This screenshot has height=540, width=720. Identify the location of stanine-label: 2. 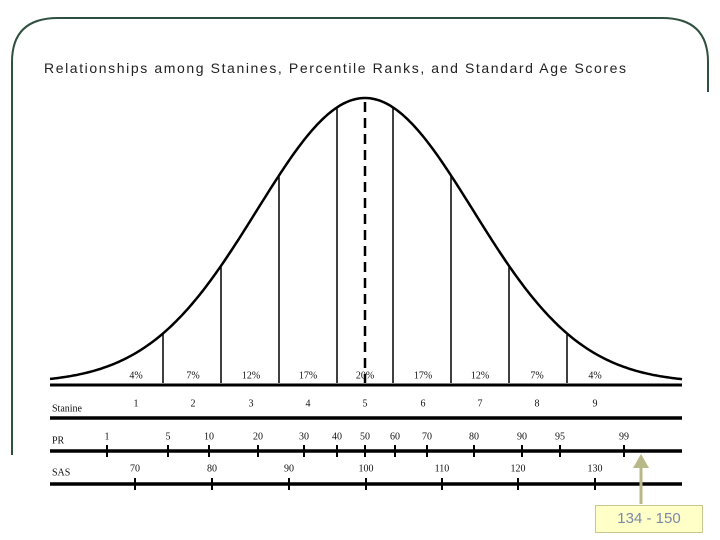
(193, 403).